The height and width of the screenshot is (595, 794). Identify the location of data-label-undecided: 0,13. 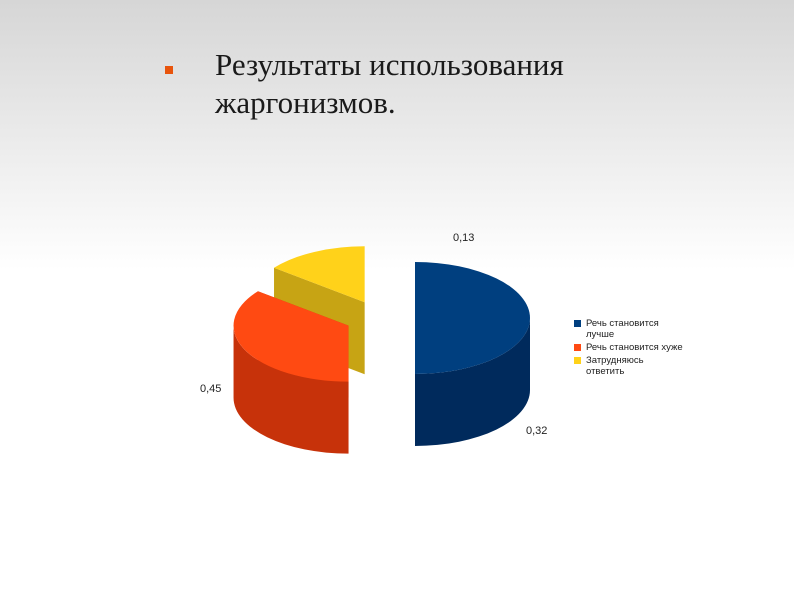
(463, 238).